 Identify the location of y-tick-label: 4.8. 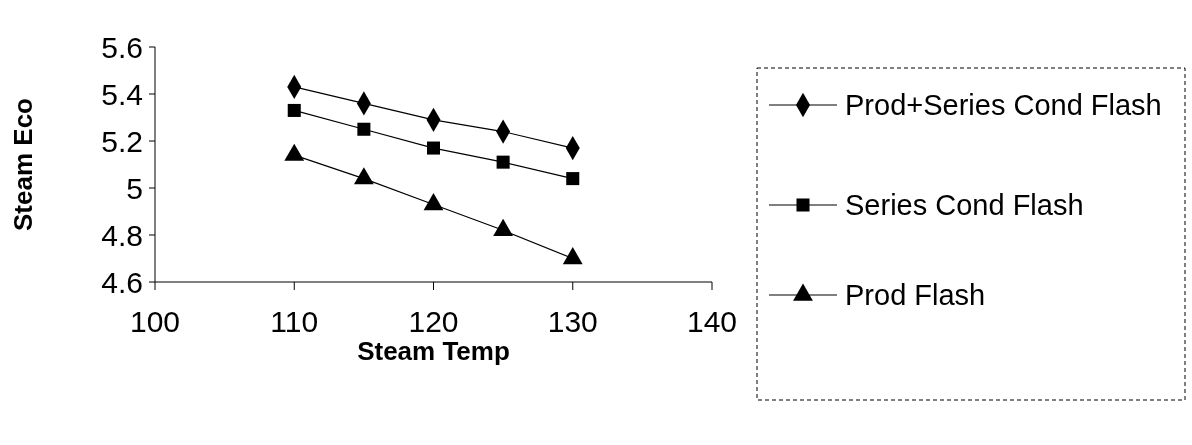
(122, 235).